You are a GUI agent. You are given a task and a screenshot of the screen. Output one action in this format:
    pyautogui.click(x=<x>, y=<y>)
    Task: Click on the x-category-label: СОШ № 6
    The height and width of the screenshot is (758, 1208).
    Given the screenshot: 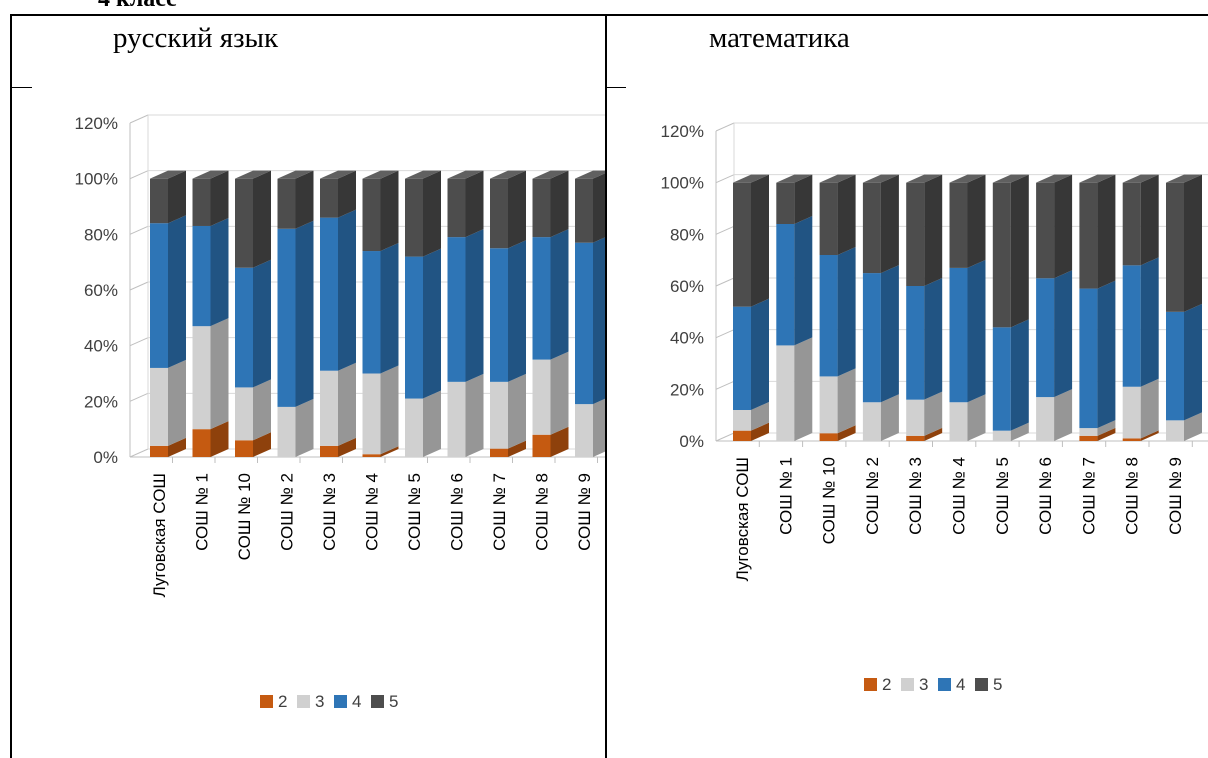 What is the action you would take?
    pyautogui.click(x=1045, y=496)
    